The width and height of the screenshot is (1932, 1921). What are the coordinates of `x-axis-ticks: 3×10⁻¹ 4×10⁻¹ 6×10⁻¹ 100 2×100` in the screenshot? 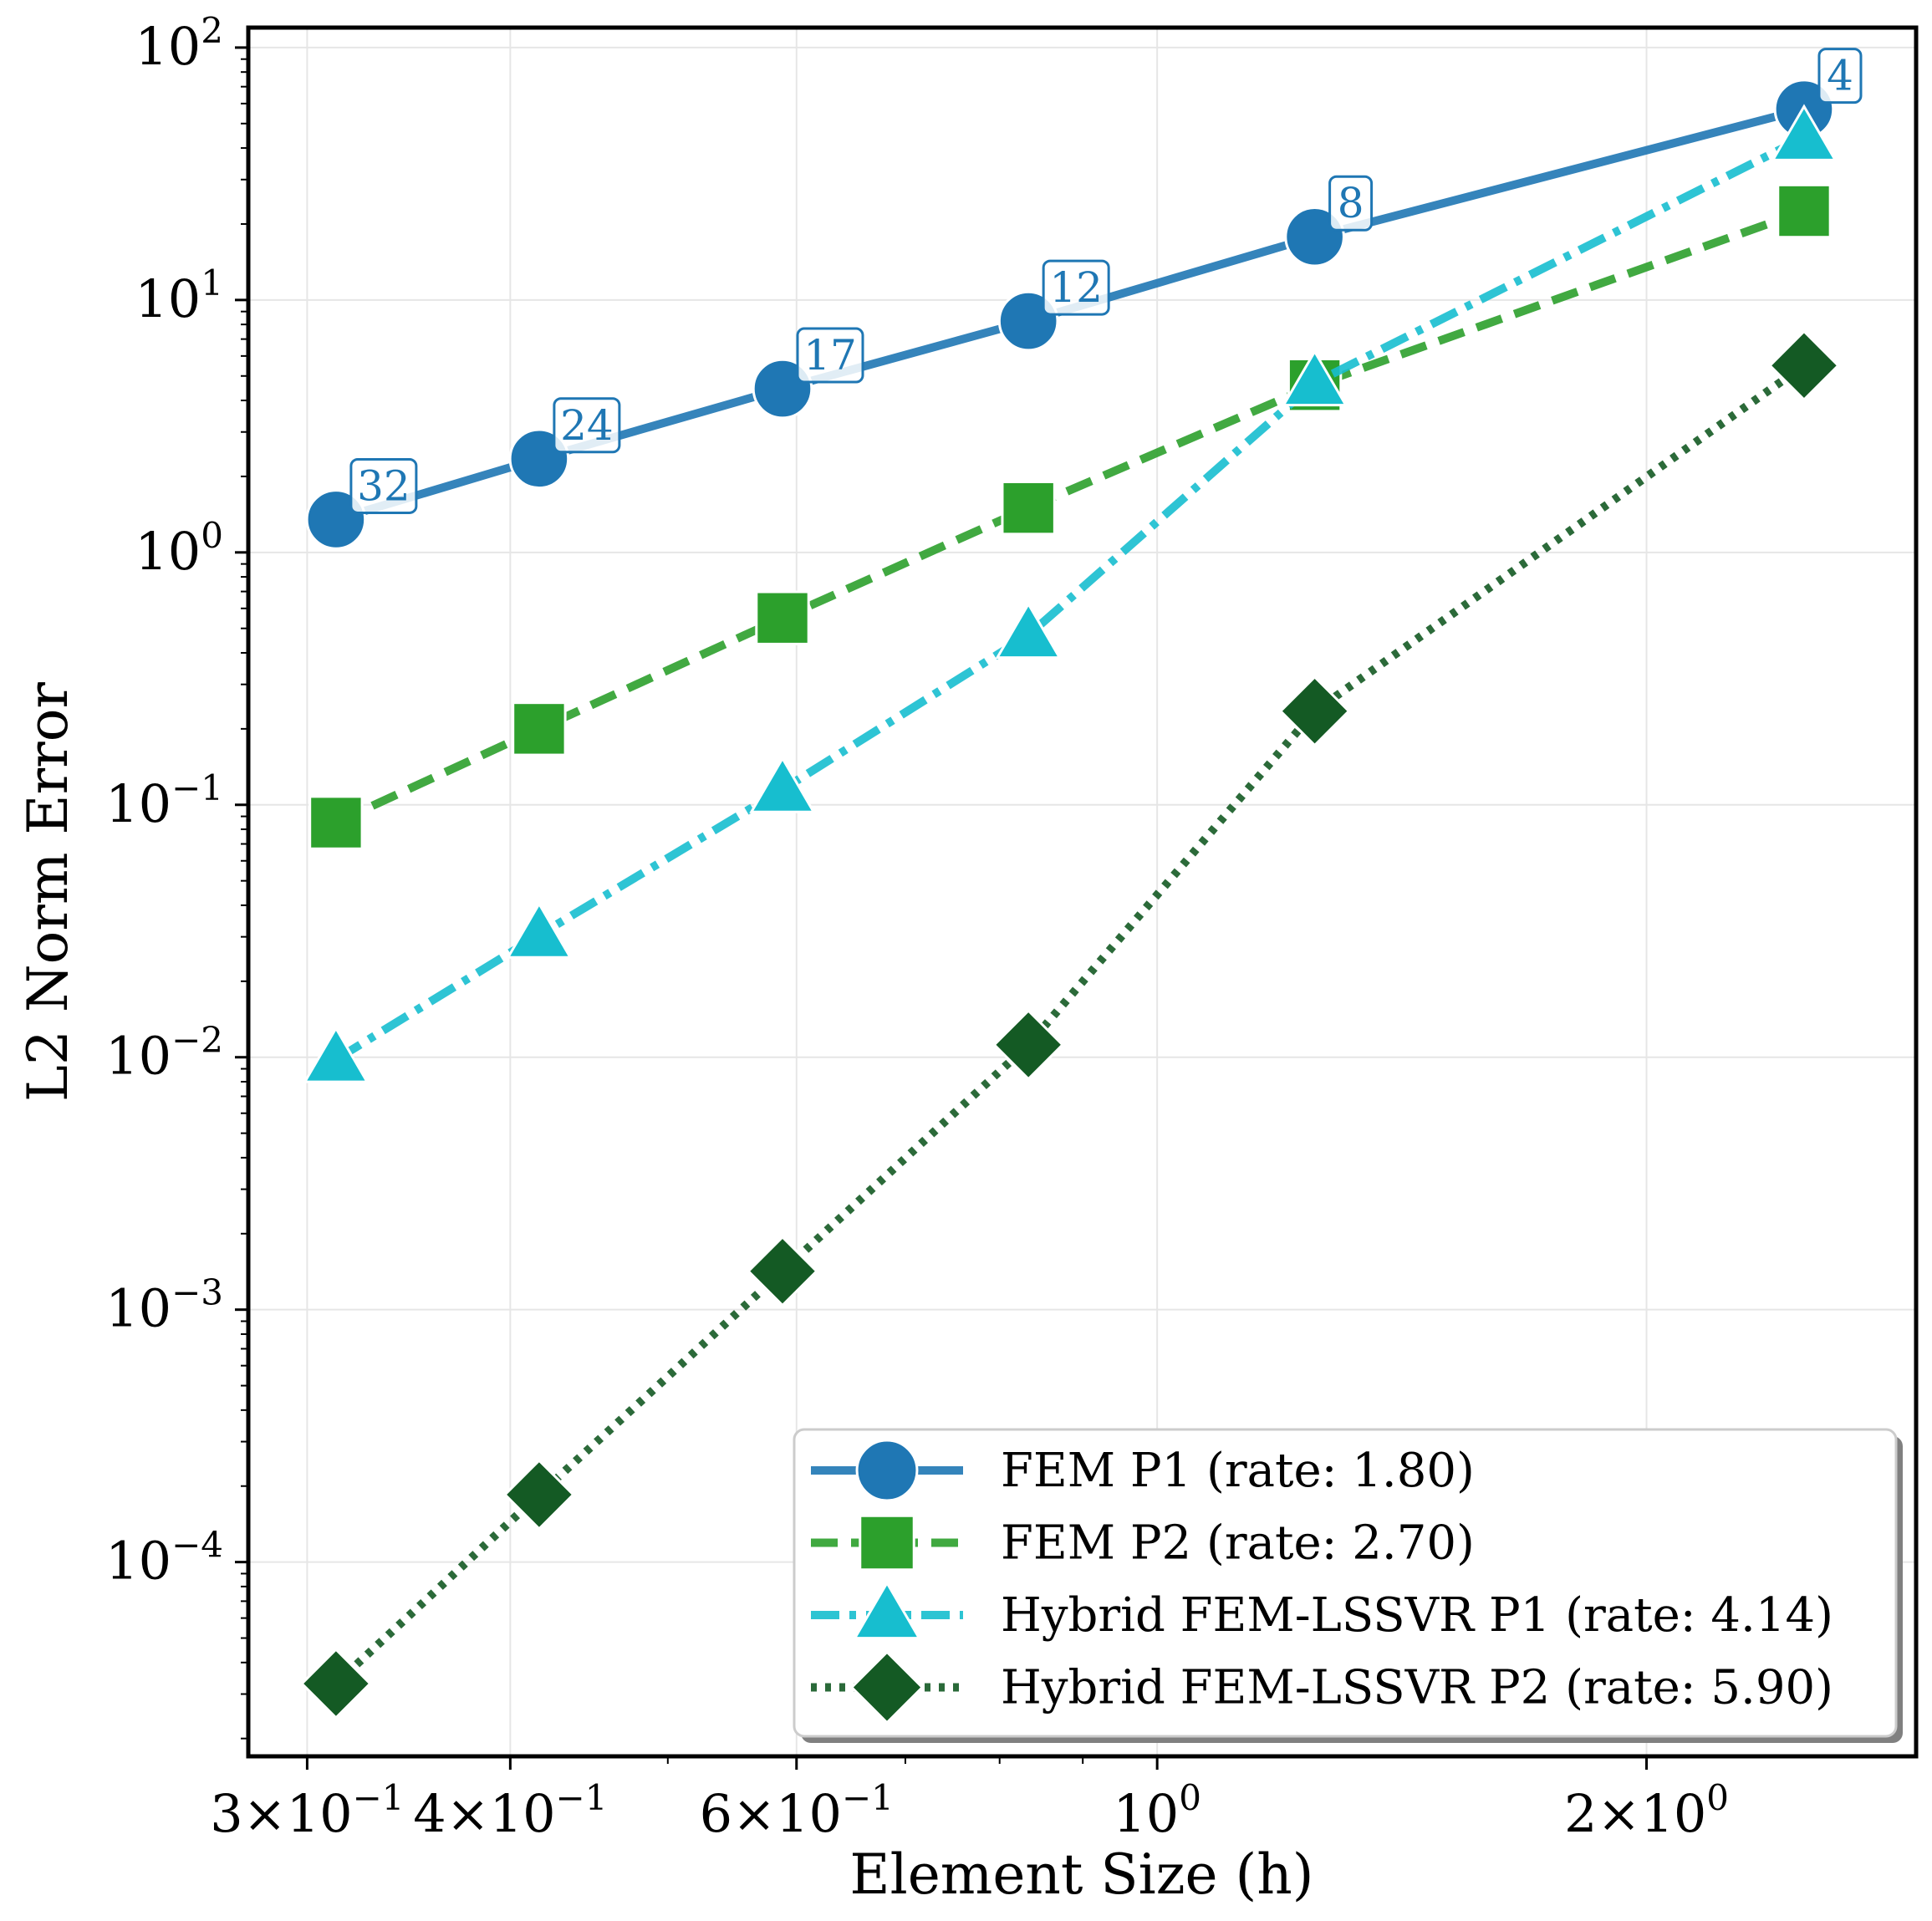 It's located at (969, 1800).